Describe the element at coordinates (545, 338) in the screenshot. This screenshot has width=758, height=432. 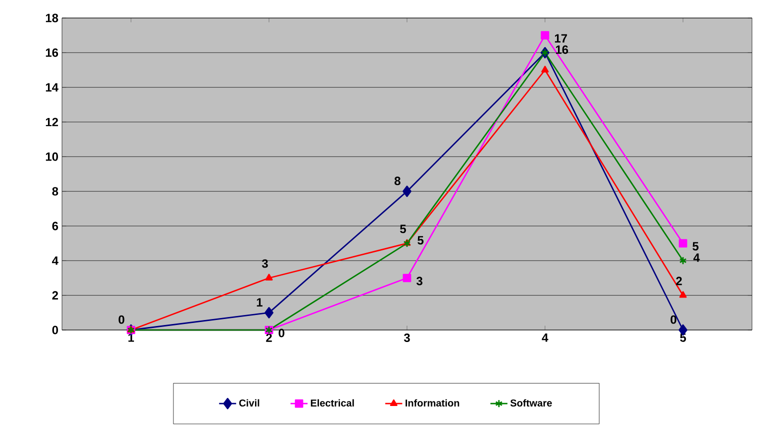
I see `x-tick-label: 4` at that location.